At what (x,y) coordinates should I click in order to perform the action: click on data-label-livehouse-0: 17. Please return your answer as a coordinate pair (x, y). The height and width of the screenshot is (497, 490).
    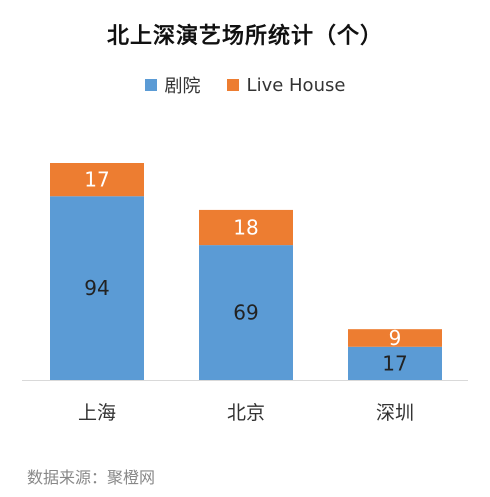
    Looking at the image, I should click on (96, 180).